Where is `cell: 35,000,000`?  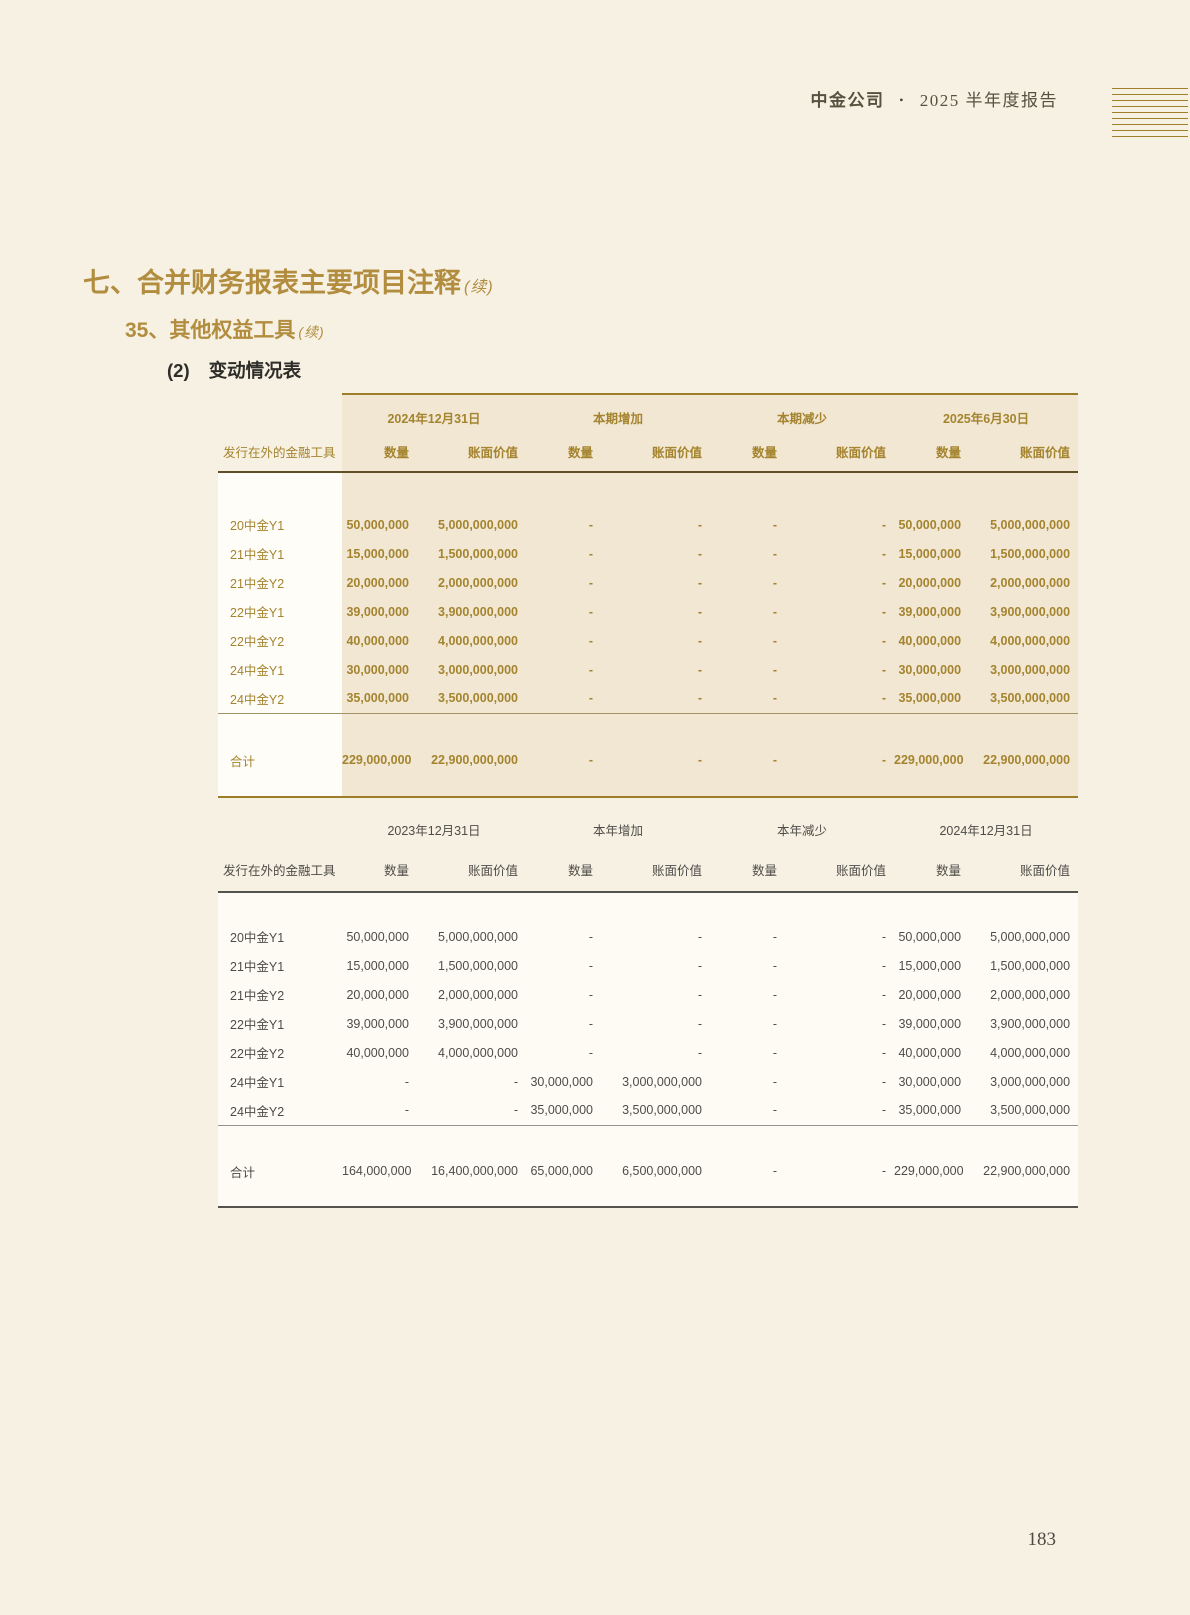 cell: 35,000,000 is located at coordinates (932, 698).